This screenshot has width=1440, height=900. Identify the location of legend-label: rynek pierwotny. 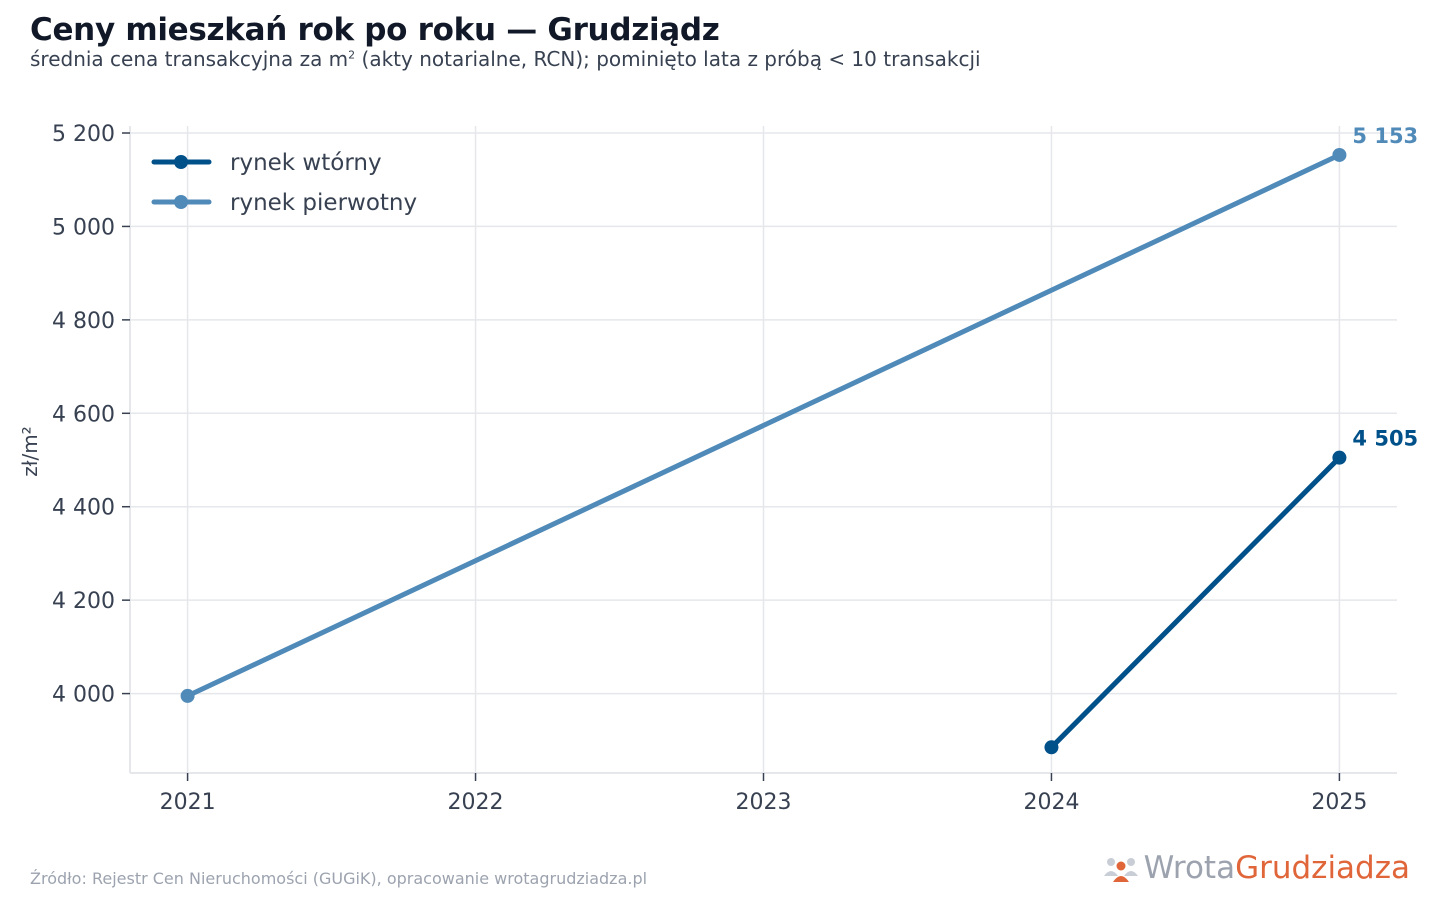
(323, 203).